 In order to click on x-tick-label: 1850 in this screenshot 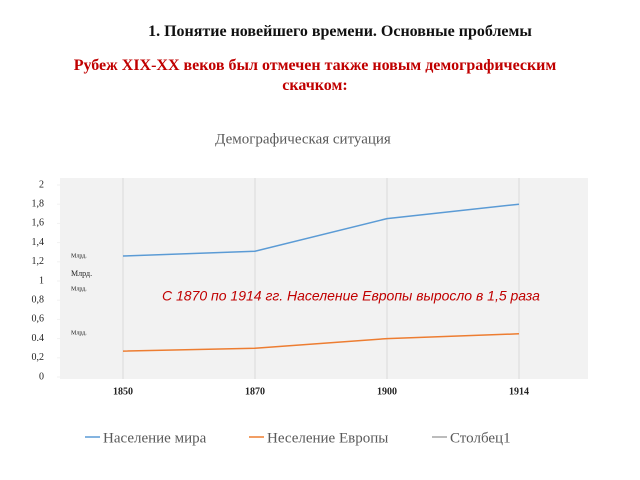, I will do `click(123, 391)`.